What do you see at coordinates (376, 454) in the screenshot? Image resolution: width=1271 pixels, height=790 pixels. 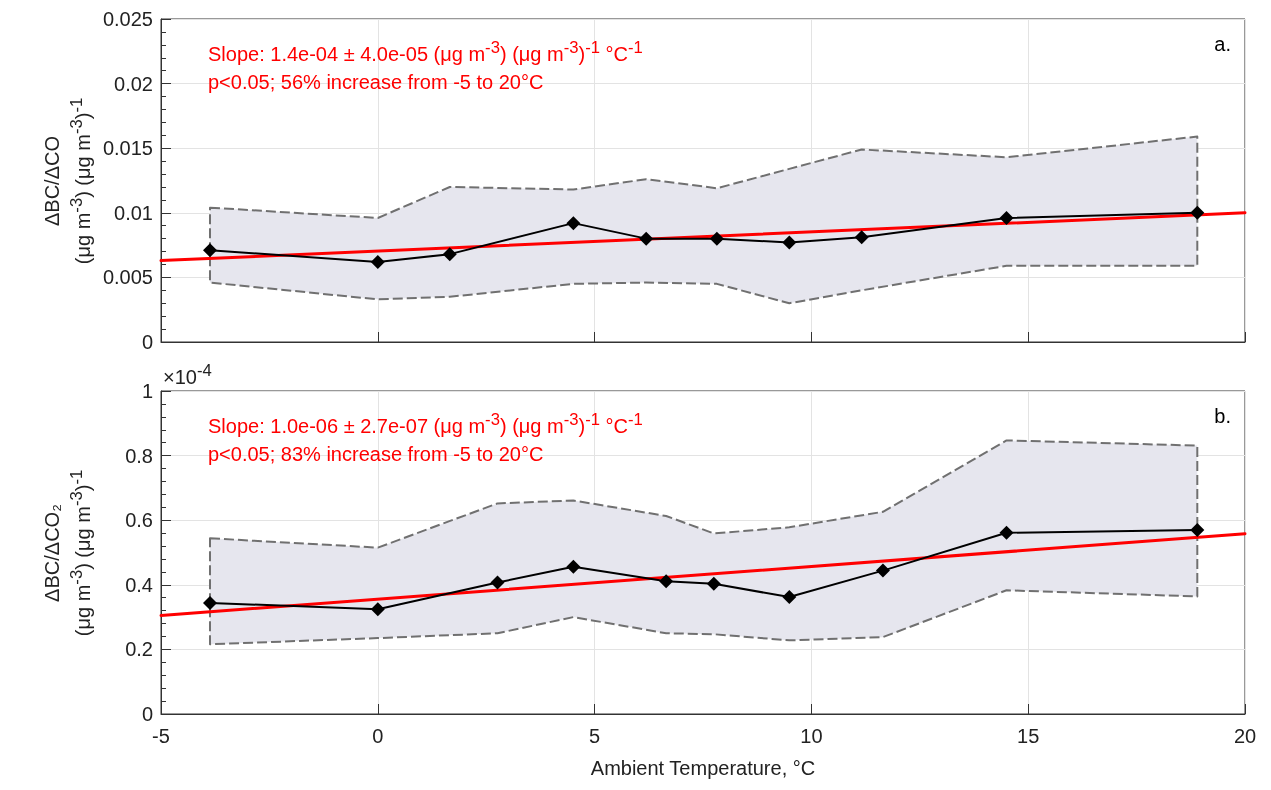 I see `annotation: p<0.05; 83% increase from -5 to 20°C` at bounding box center [376, 454].